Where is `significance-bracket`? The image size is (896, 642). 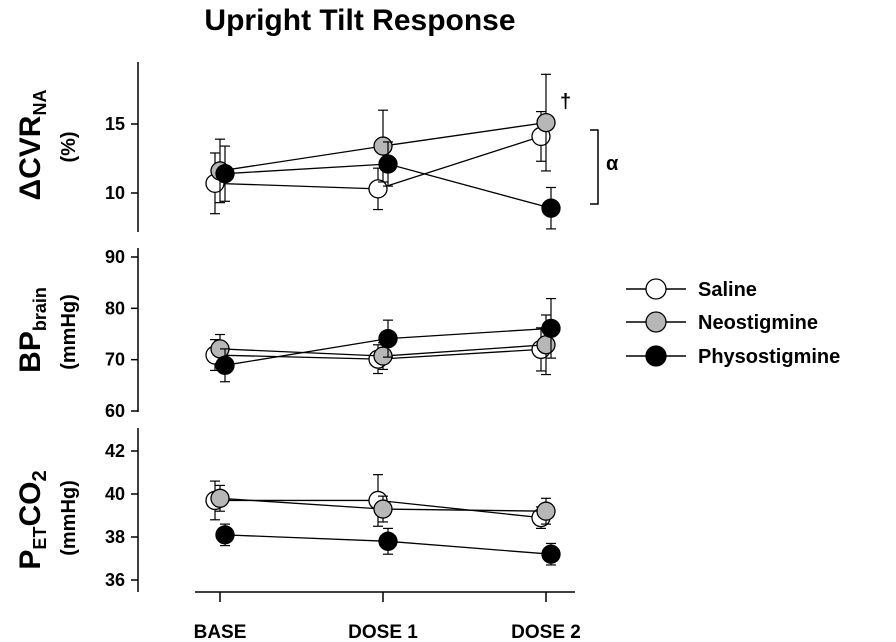 significance-bracket is located at coordinates (594, 167).